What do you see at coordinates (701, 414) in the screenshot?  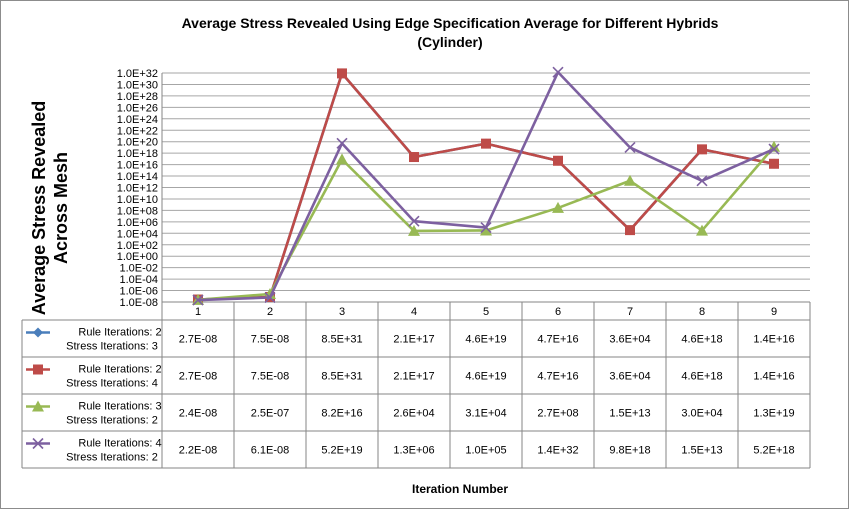 I see `table-cell: 3.0E+04` at bounding box center [701, 414].